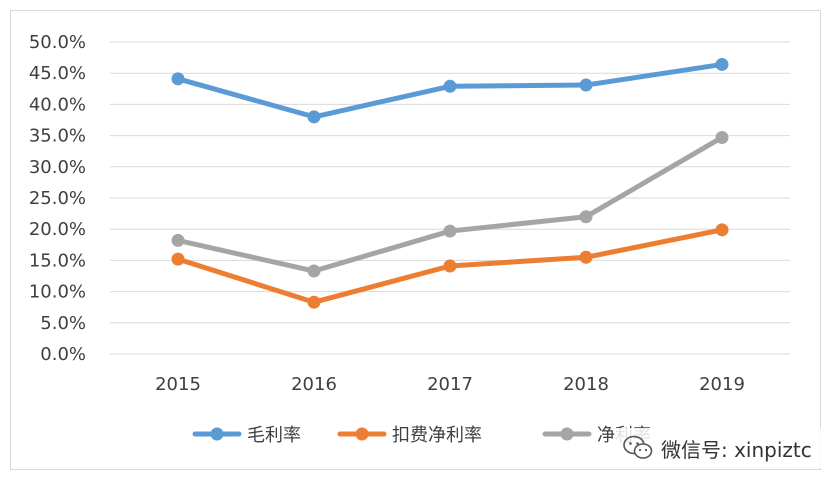 This screenshot has width=831, height=485. I want to click on y-tick-label: 15.0%, so click(57, 260).